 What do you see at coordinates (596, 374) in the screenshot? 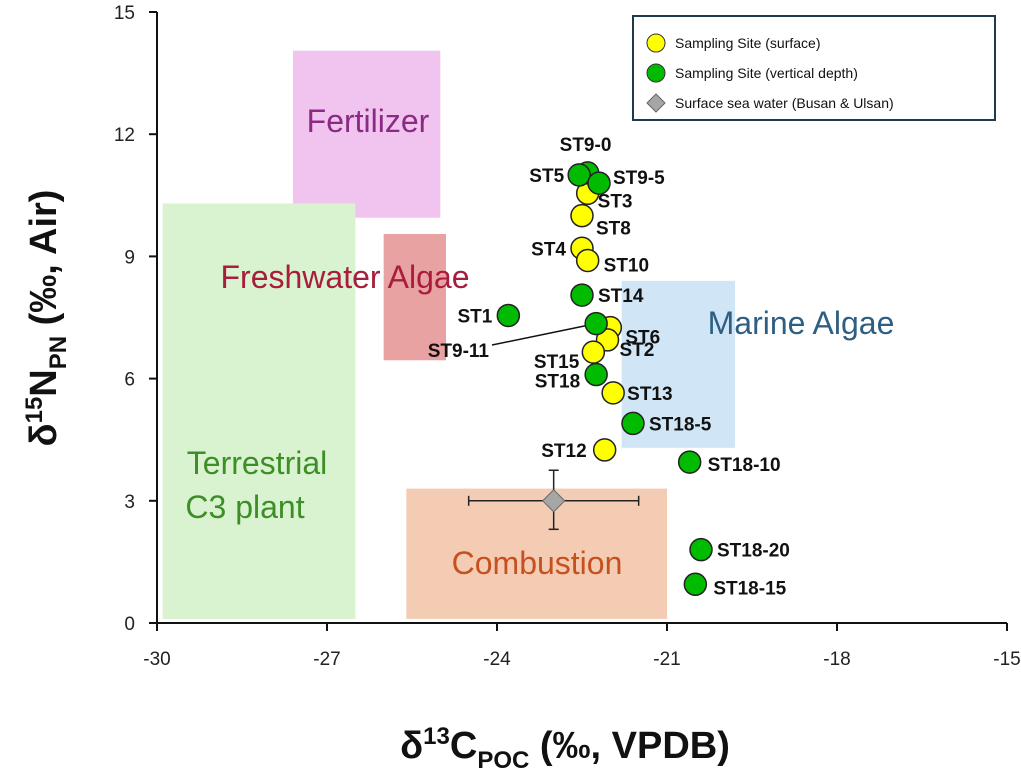
I see `point-st18` at bounding box center [596, 374].